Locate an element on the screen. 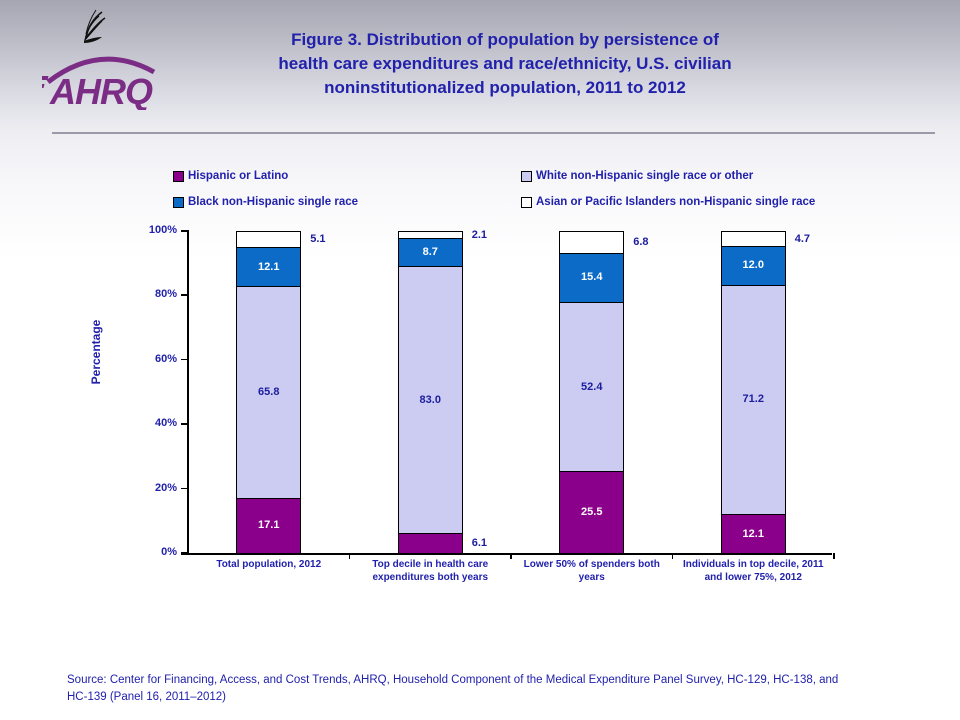  x-axis-category-label: Lower 50% of spenders both years is located at coordinates (591, 571).